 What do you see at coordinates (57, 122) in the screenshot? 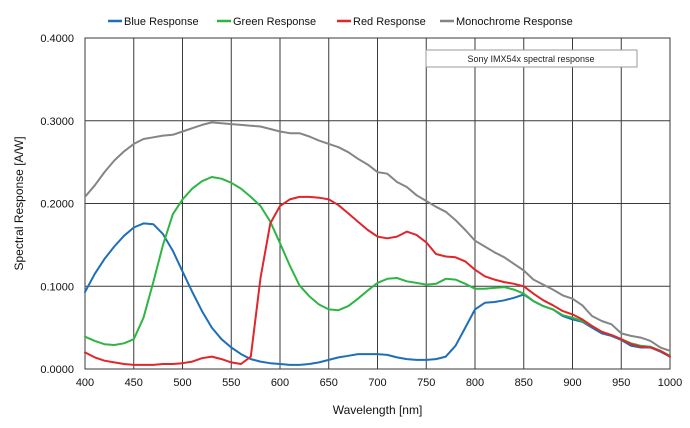
I see `y-tick-label: 0.3000` at bounding box center [57, 122].